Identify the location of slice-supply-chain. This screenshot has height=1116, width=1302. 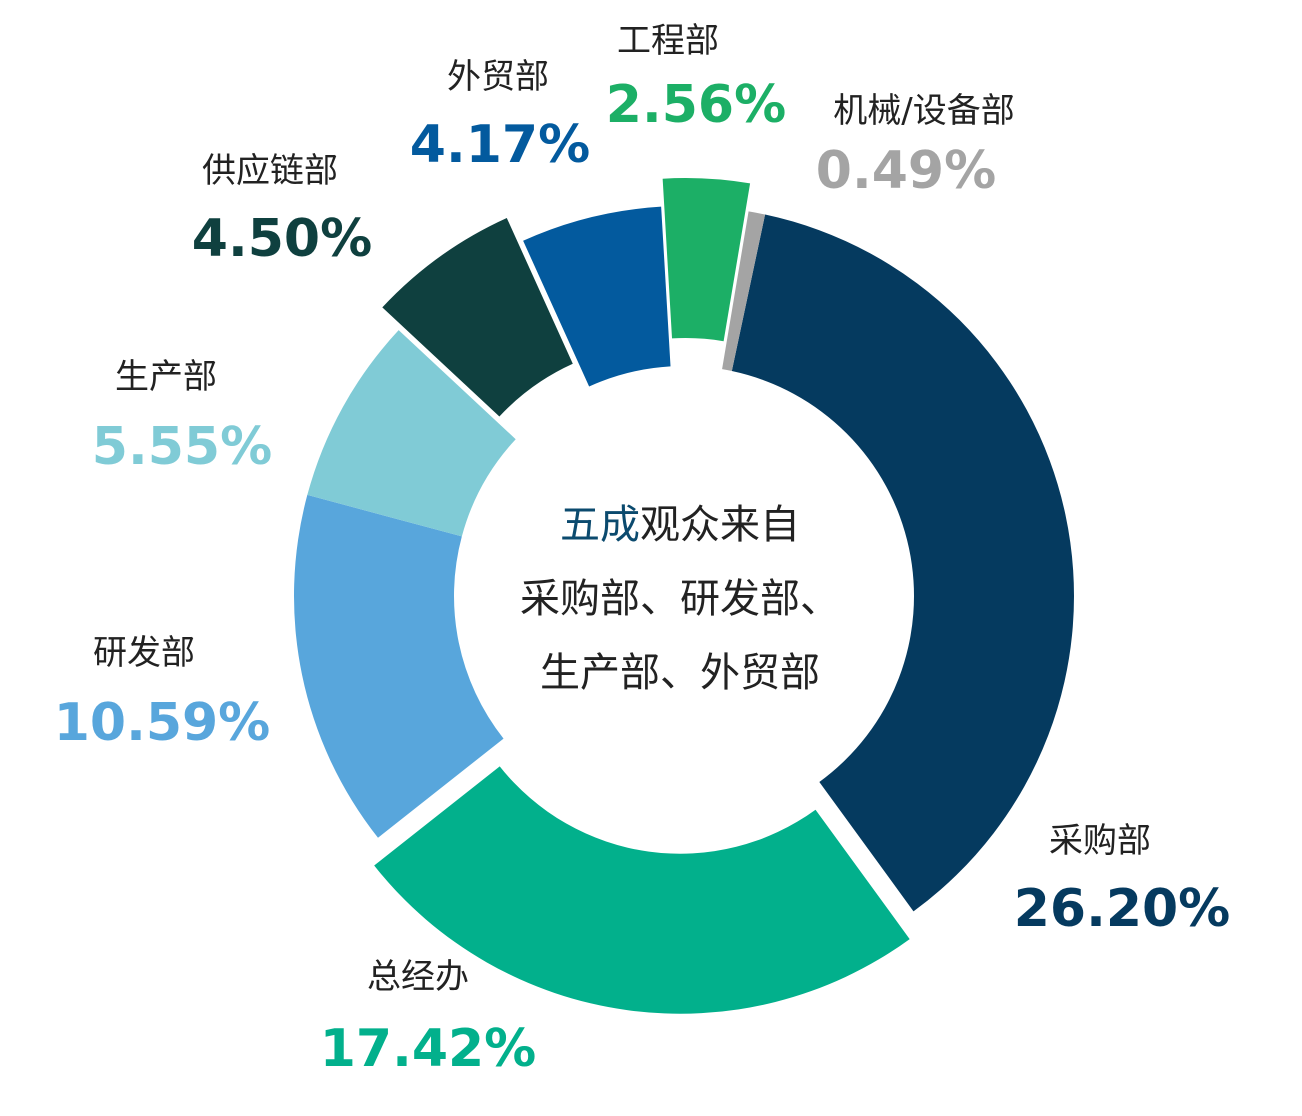
(477, 317).